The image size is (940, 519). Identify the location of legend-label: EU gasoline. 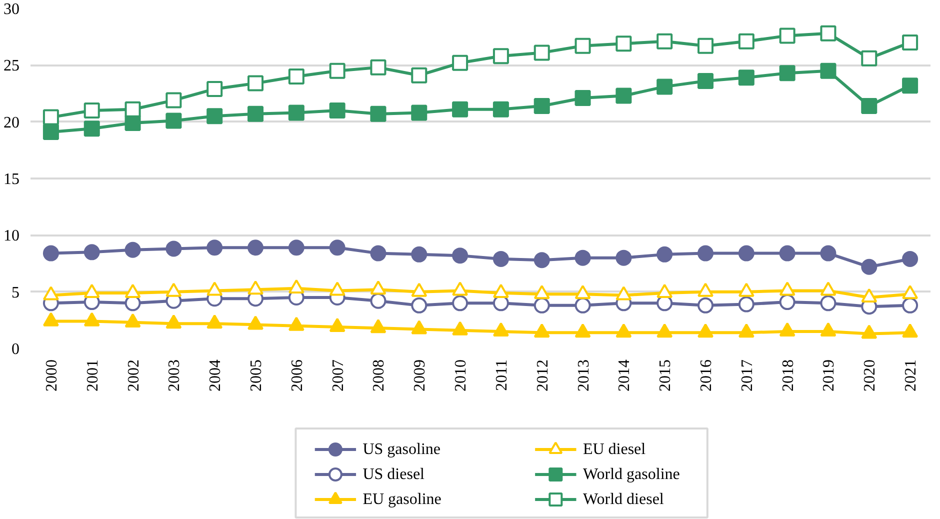
(402, 499).